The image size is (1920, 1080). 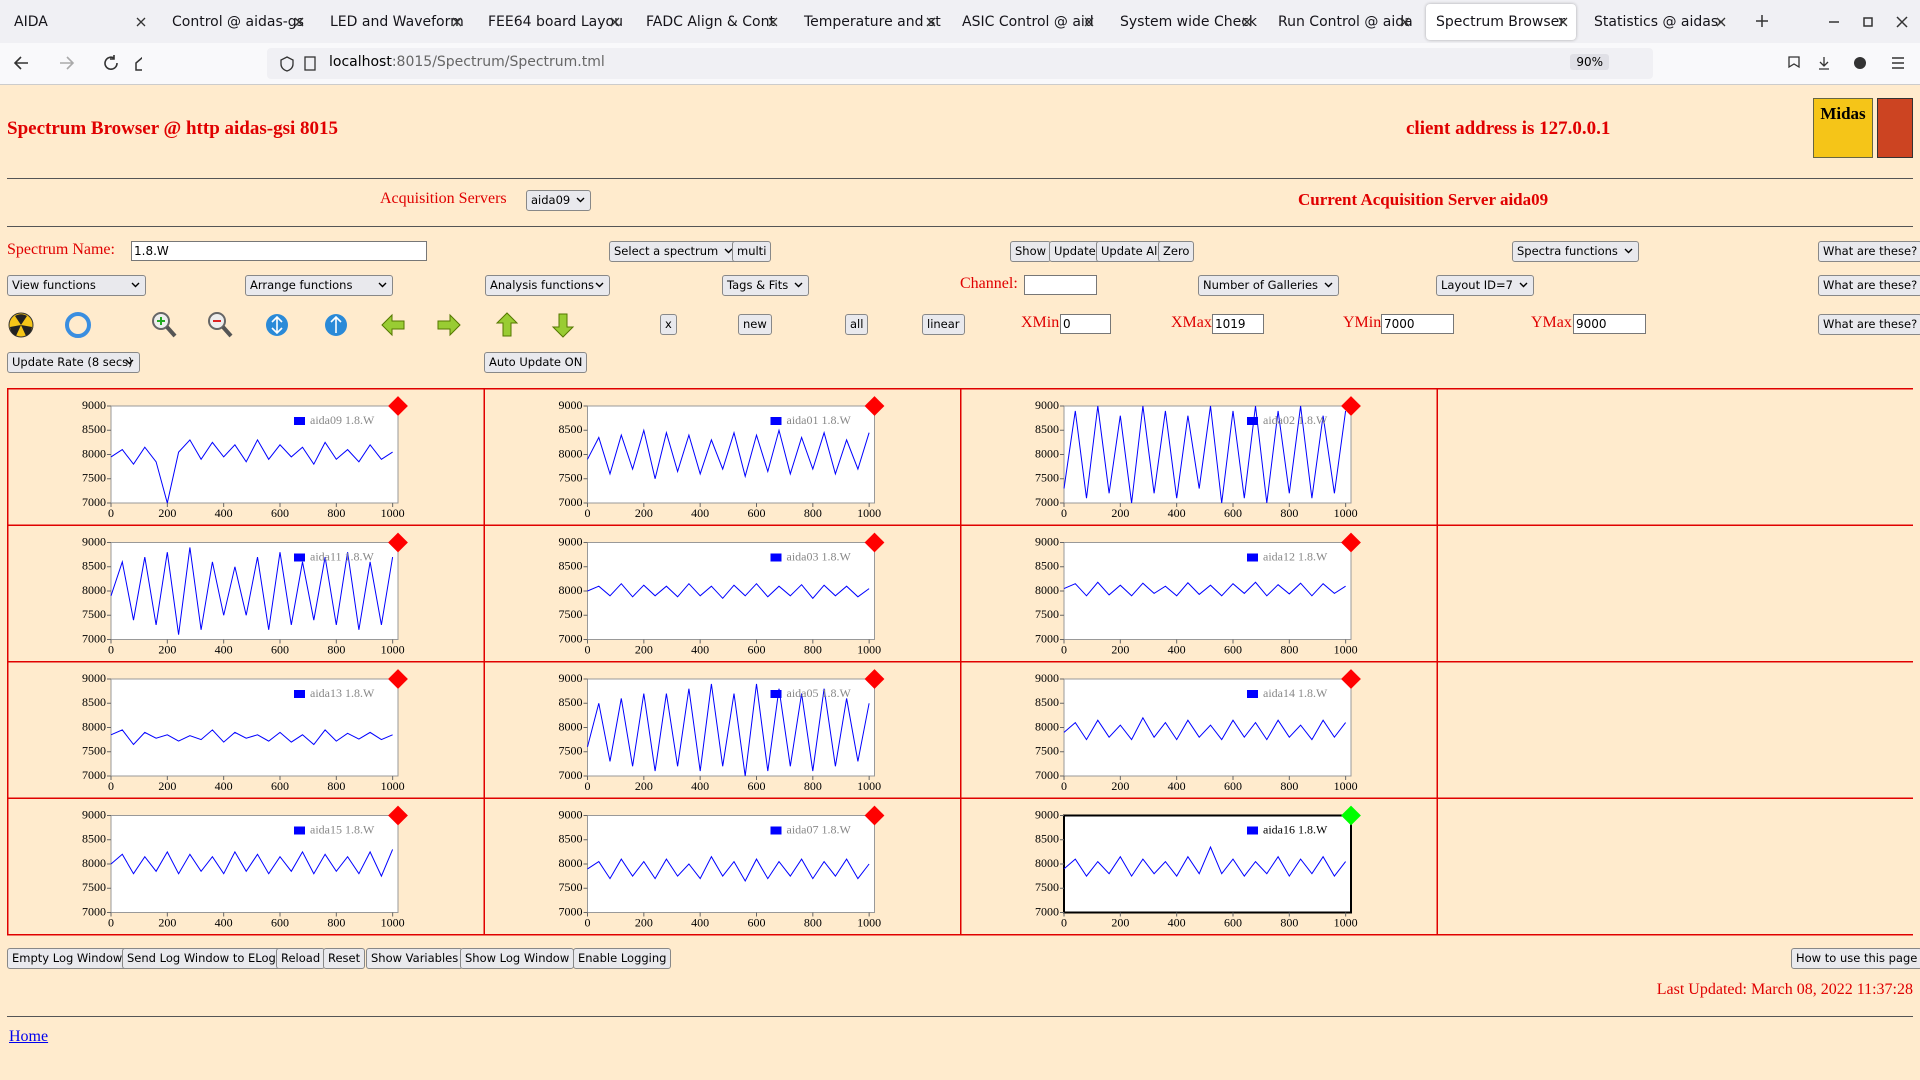 I want to click on select-text: Tags & Fits, so click(x=758, y=285).